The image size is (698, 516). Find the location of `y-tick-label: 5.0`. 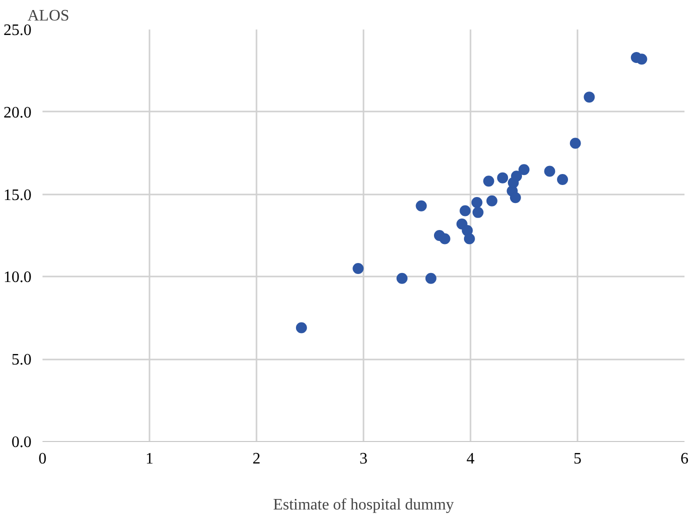

y-tick-label: 5.0 is located at coordinates (22, 360).